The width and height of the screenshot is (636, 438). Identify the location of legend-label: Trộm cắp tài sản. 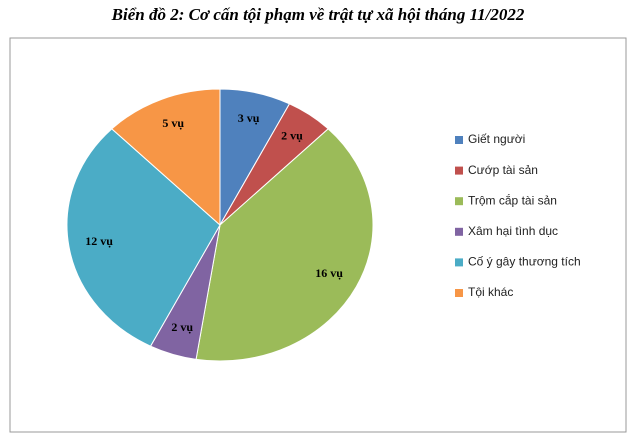
(512, 199).